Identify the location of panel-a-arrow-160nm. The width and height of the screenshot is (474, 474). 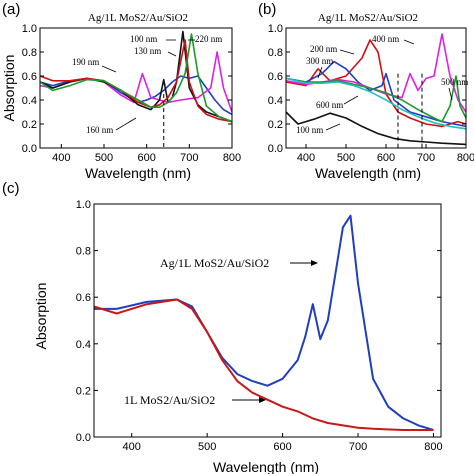
(126, 124).